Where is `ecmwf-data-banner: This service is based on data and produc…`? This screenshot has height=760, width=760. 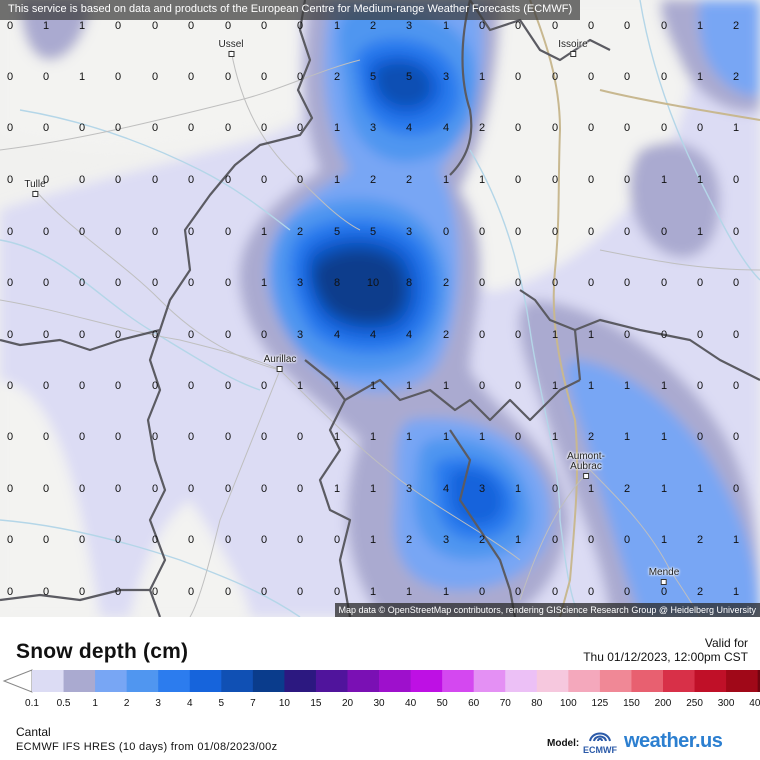
ecmwf-data-banner: This service is based on data and produc… is located at coordinates (290, 10).